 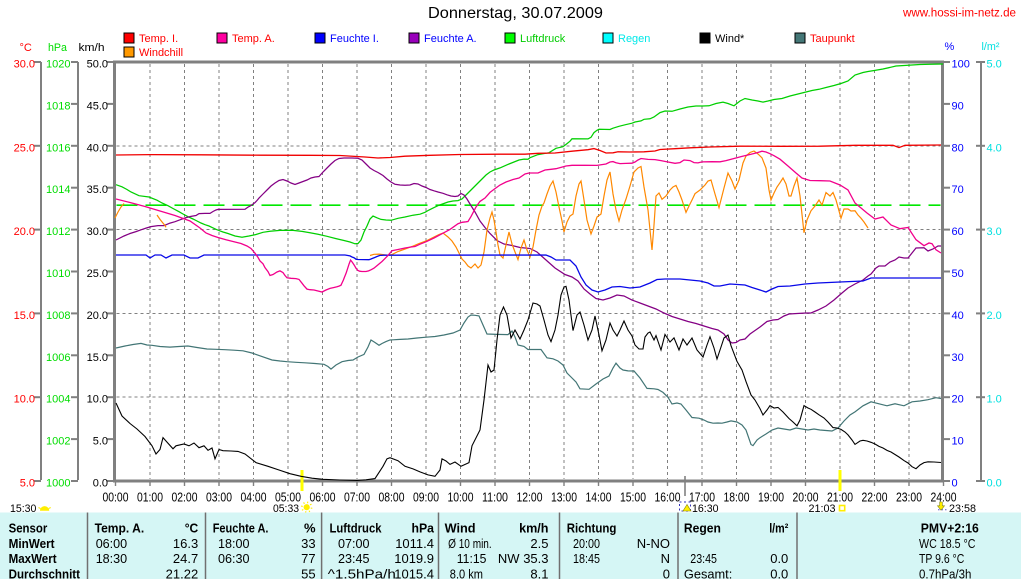 I want to click on svg-text: 90, so click(x=958, y=106).